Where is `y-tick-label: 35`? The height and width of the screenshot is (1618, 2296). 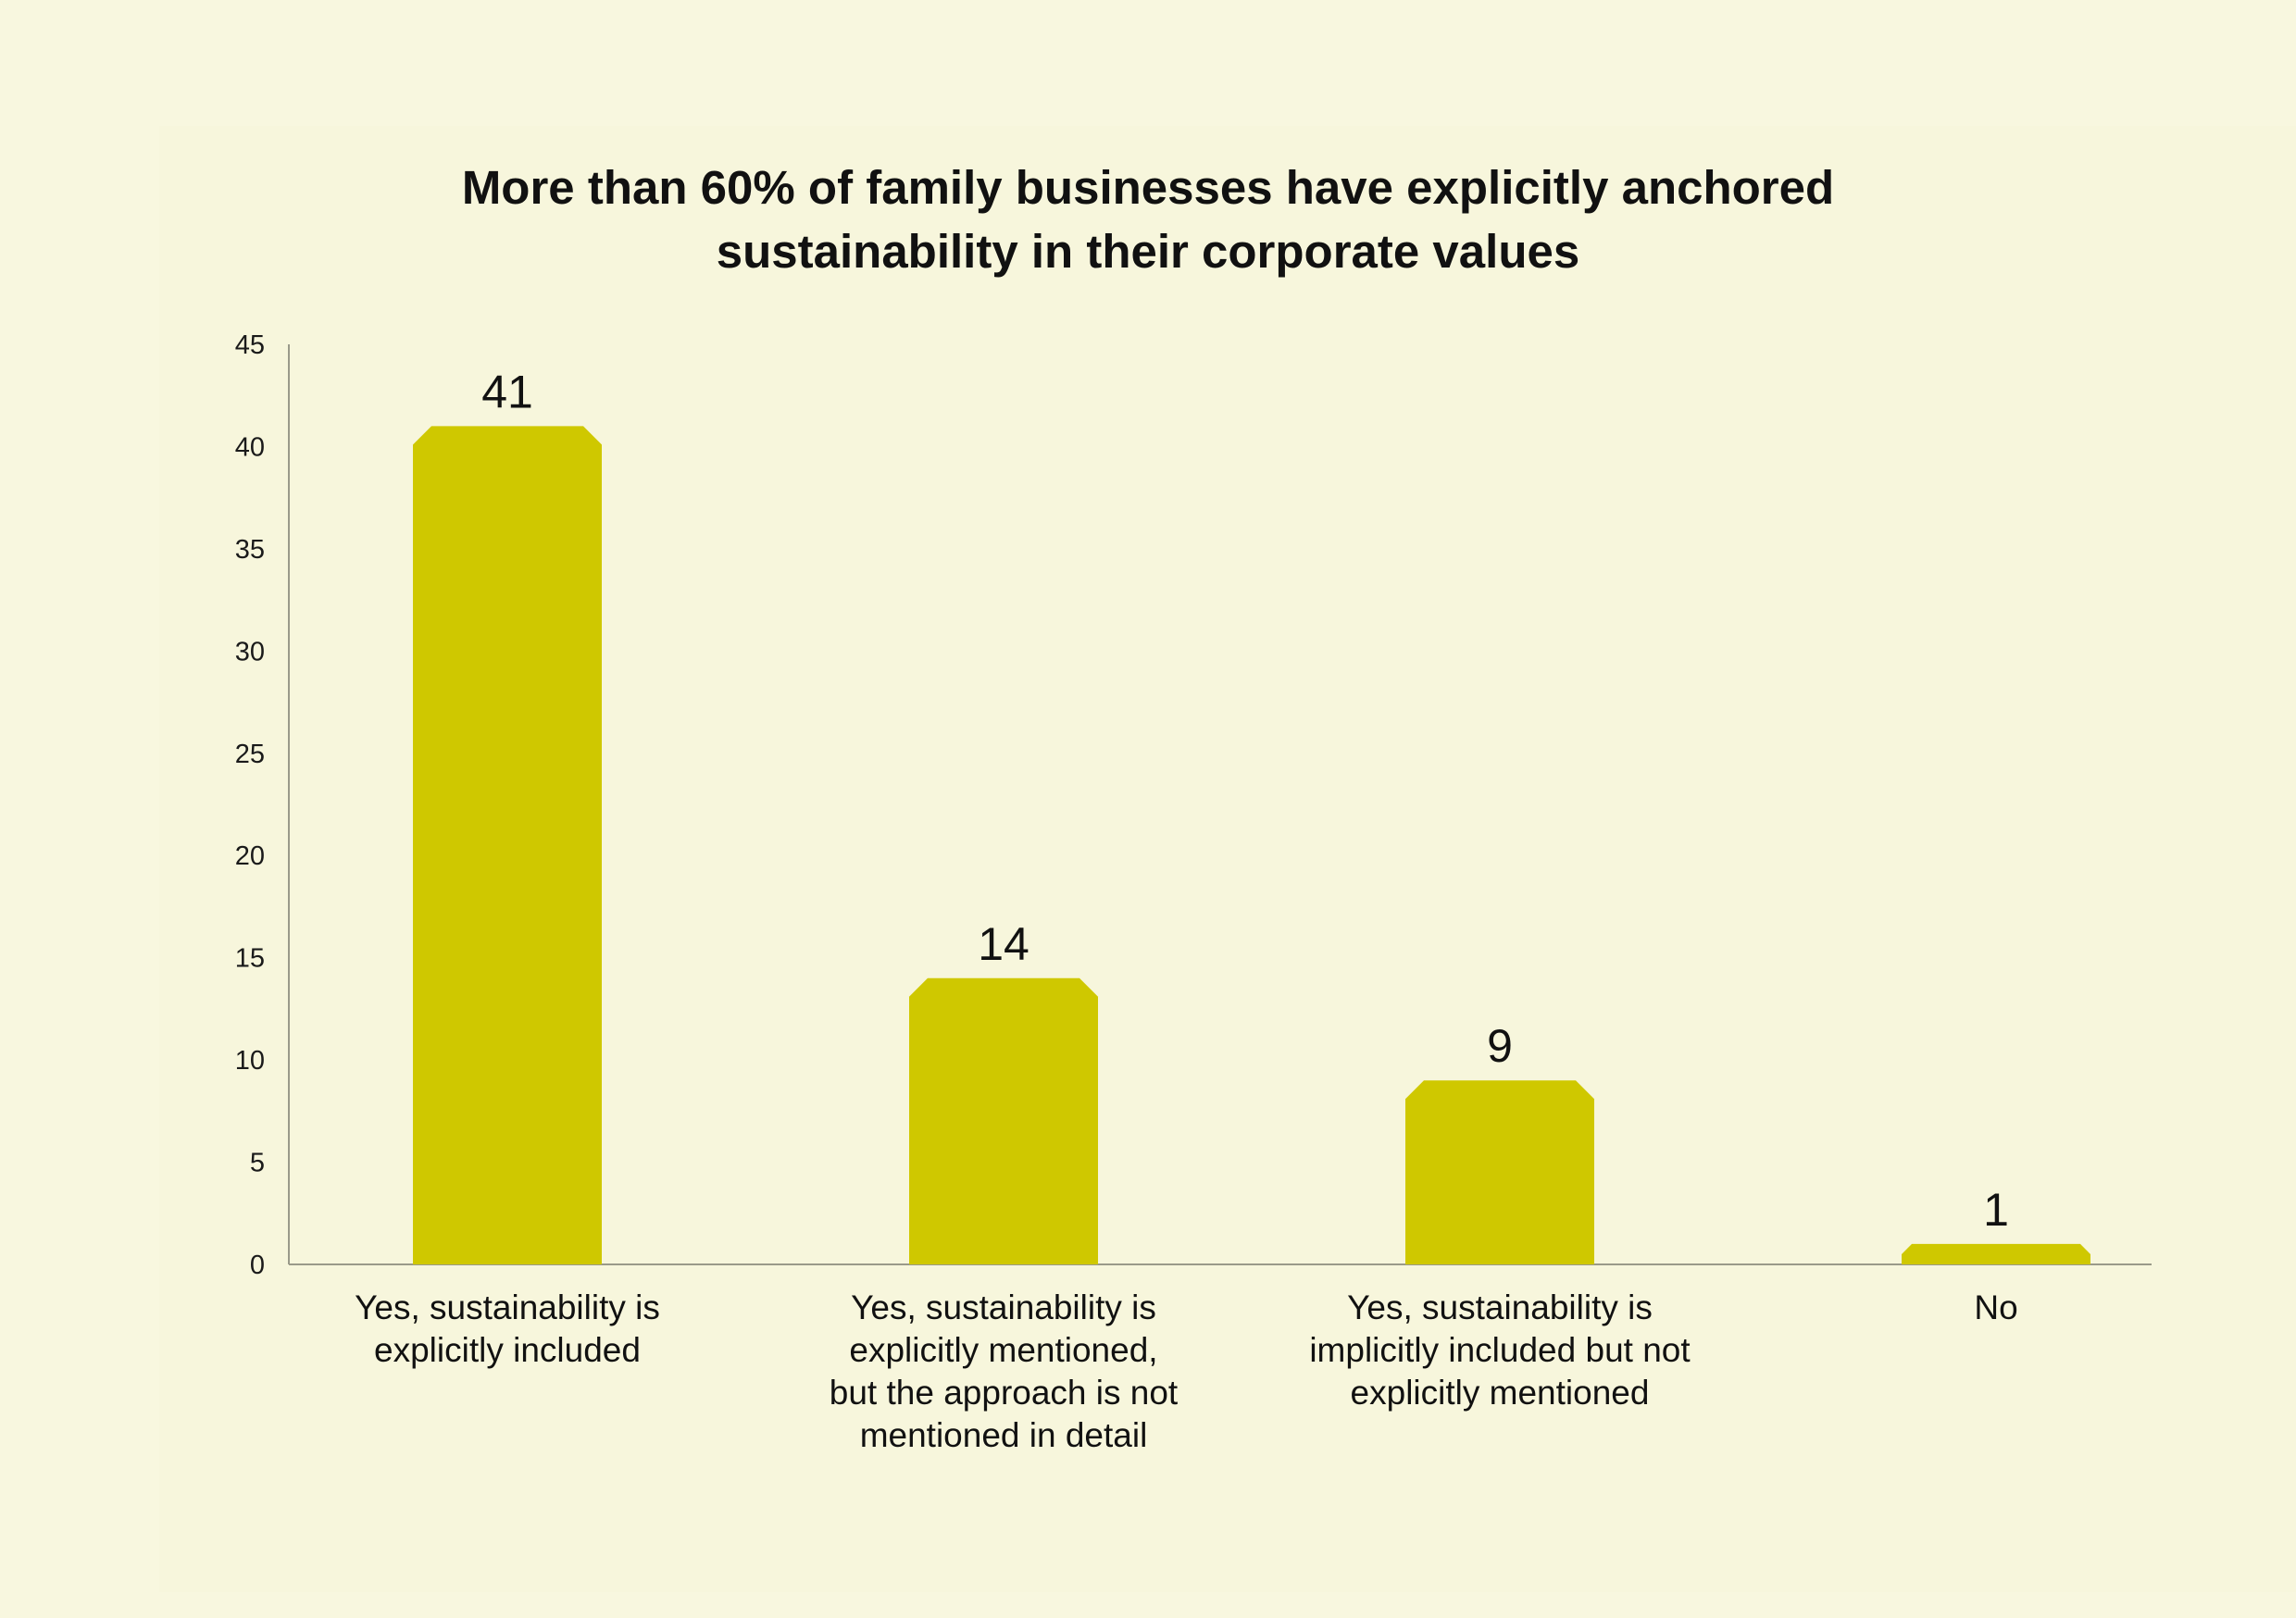 y-tick-label: 35 is located at coordinates (250, 550).